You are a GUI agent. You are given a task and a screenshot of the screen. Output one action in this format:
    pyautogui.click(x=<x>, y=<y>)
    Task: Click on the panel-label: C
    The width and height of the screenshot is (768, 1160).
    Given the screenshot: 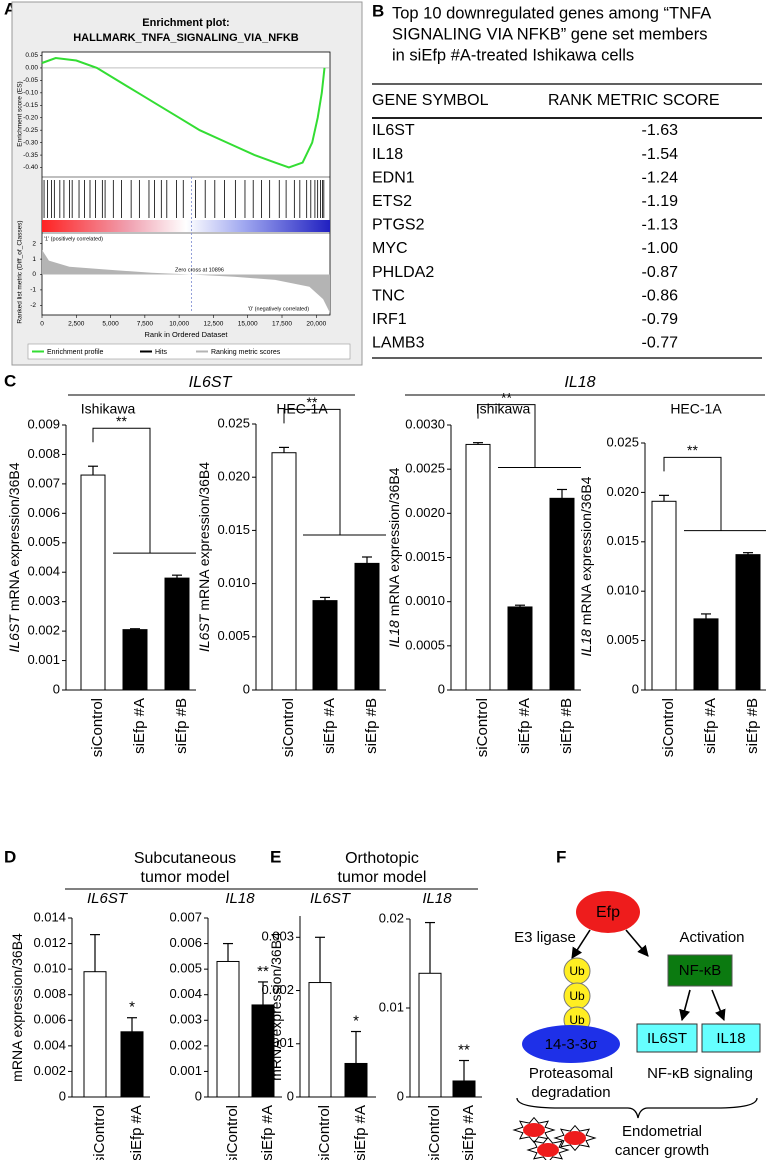 What is the action you would take?
    pyautogui.click(x=10, y=380)
    